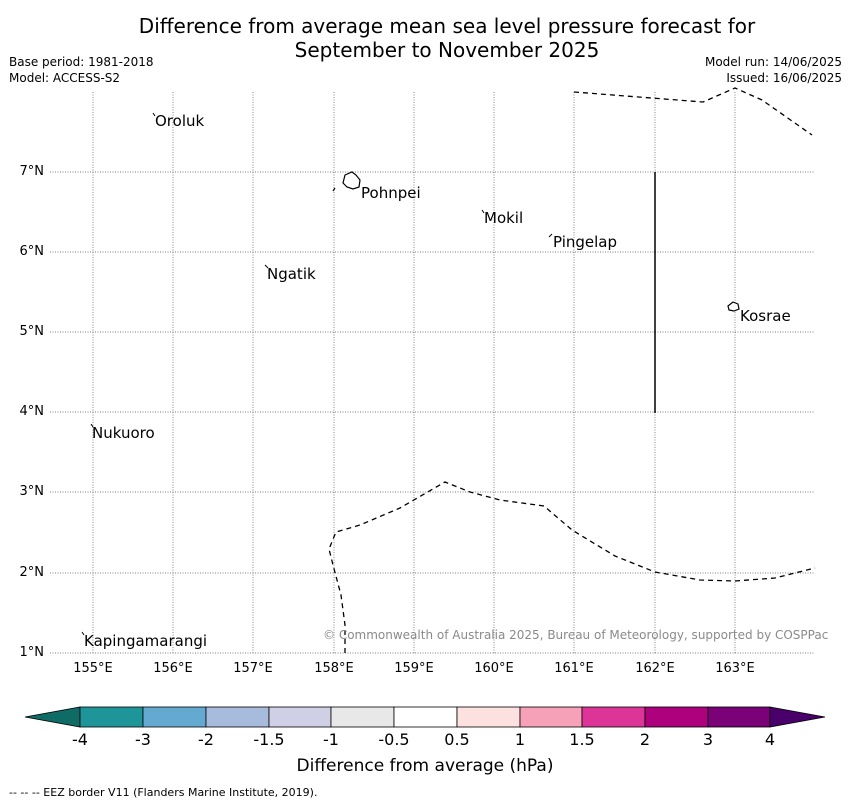 This screenshot has height=804, width=850. What do you see at coordinates (483, 211) in the screenshot?
I see `mokil-atoll` at bounding box center [483, 211].